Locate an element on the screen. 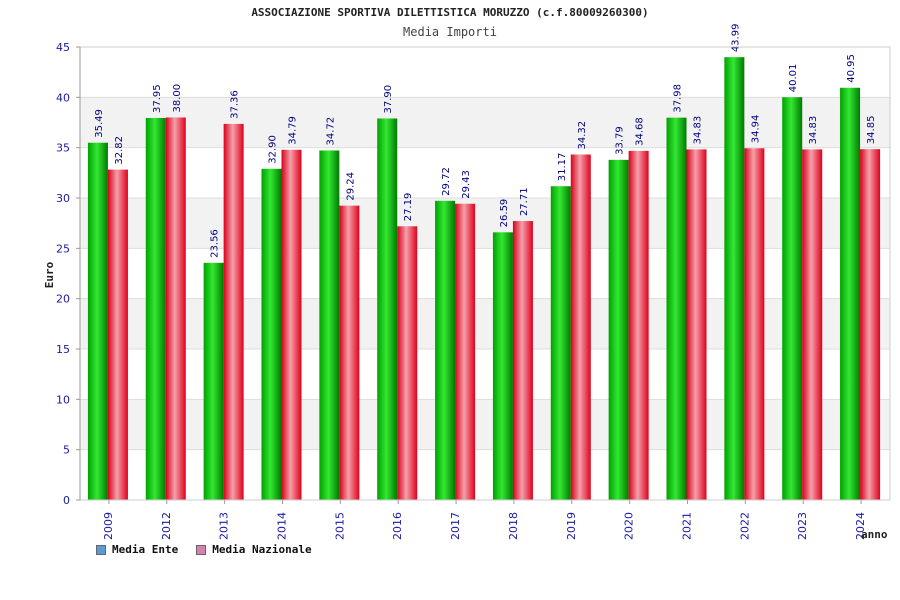  data-label: 27.71 is located at coordinates (524, 201).